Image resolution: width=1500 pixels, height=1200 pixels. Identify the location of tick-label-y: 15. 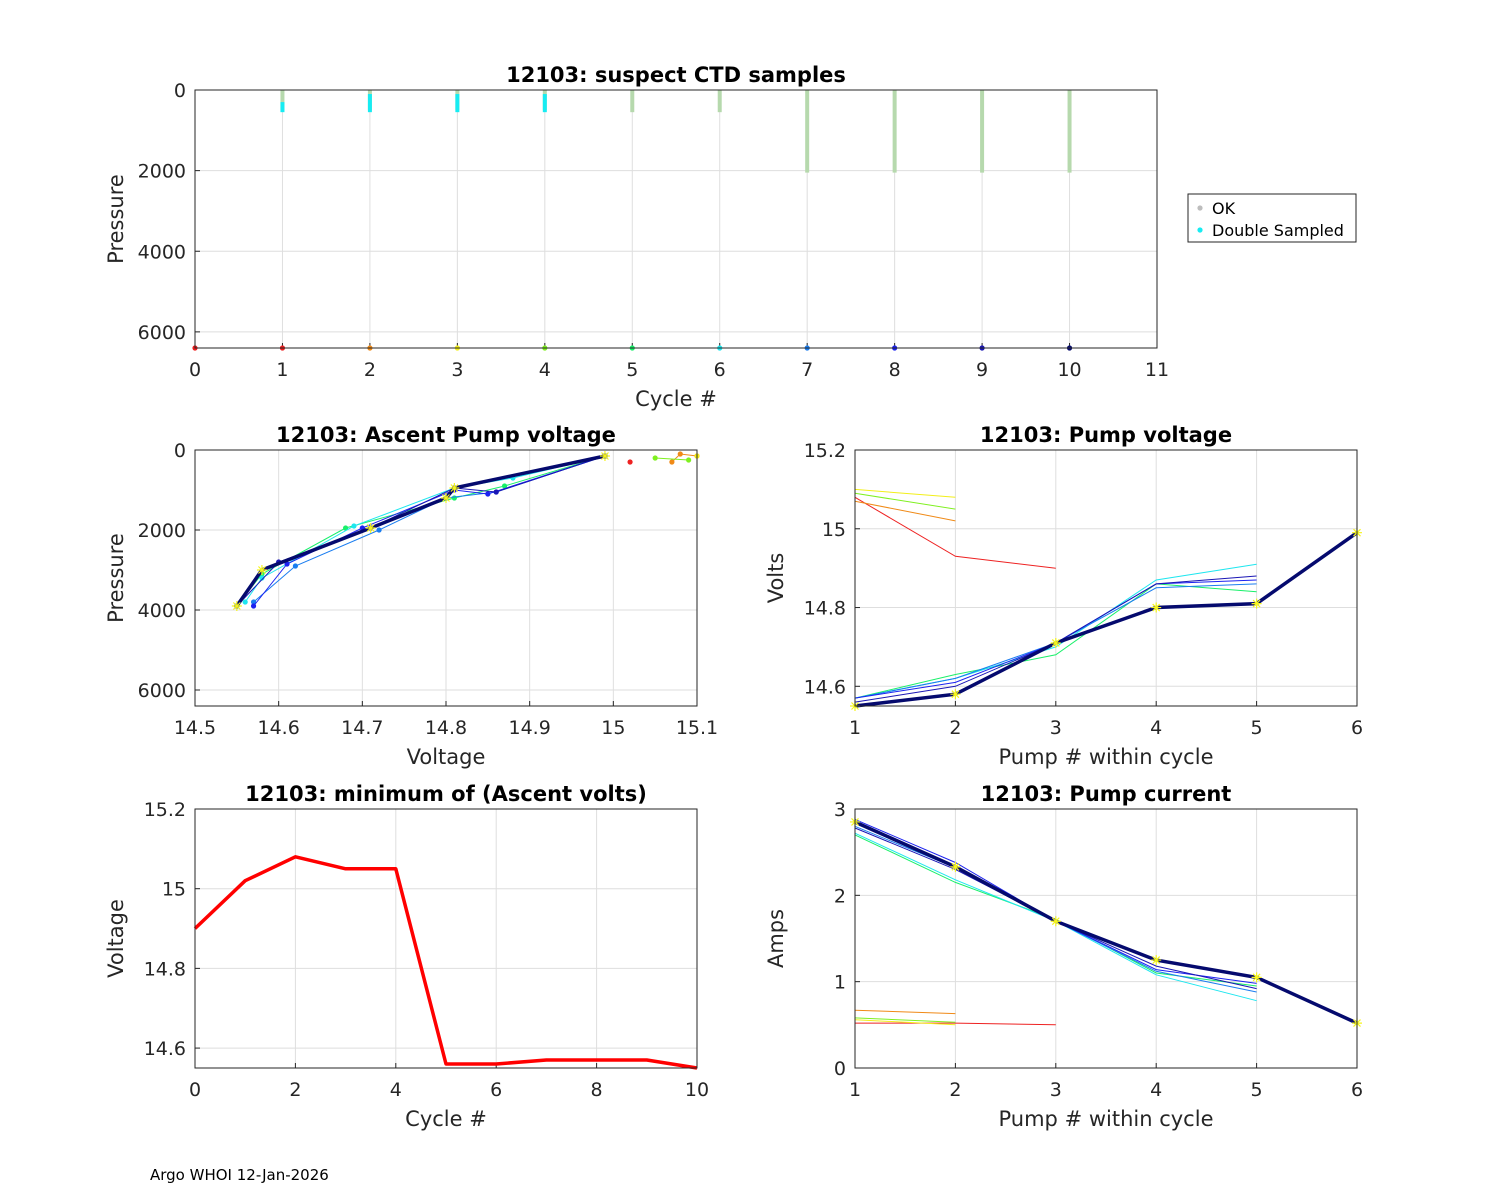
(174, 890).